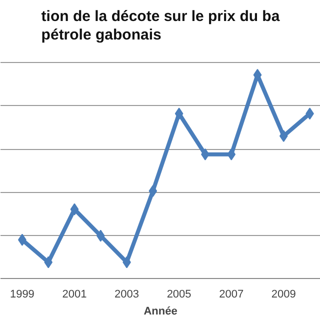 The height and width of the screenshot is (320, 320). Describe the element at coordinates (74, 294) in the screenshot. I see `x-tick-label: 2001` at that location.